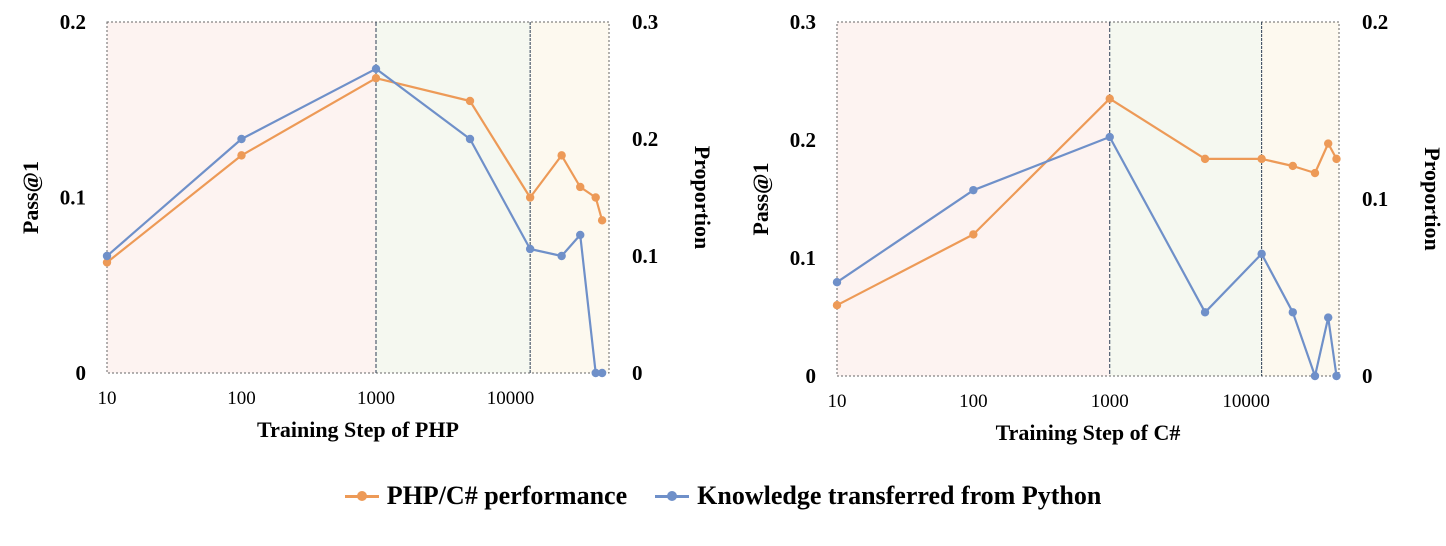 The height and width of the screenshot is (546, 1446). What do you see at coordinates (803, 22) in the screenshot?
I see `y-tick-label-left: 0.3` at bounding box center [803, 22].